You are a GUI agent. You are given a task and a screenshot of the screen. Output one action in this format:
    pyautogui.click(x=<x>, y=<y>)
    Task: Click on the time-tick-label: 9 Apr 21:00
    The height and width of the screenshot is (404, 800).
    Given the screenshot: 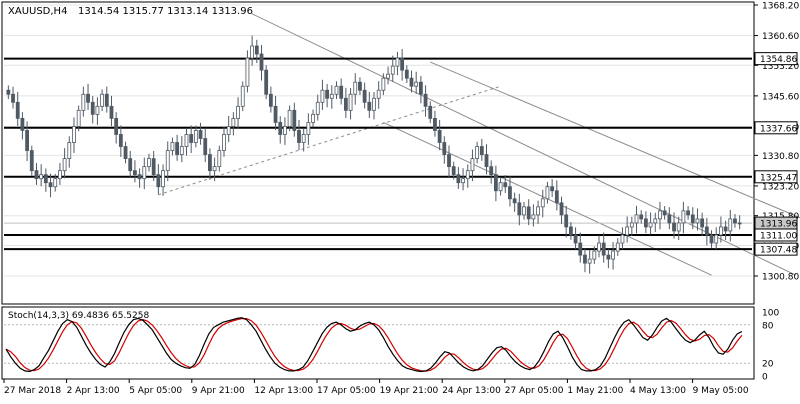 What is the action you would take?
    pyautogui.click(x=218, y=391)
    